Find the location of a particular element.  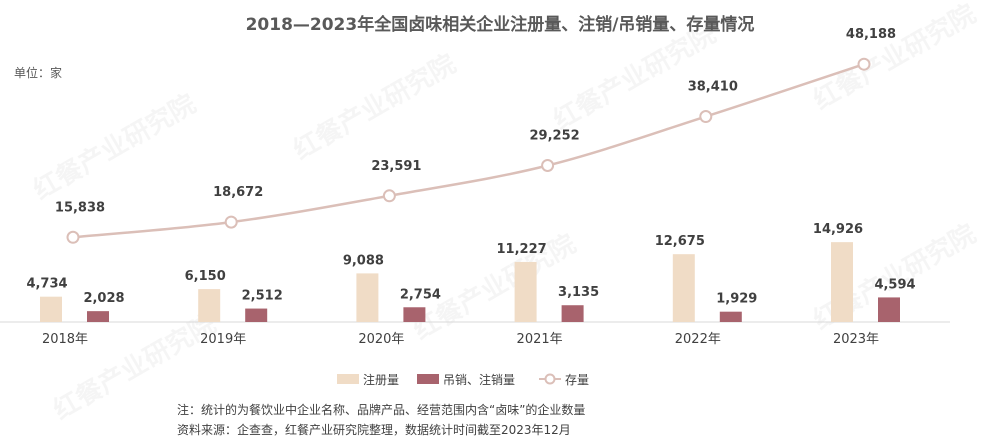

legend-label-registrations: 注册量 is located at coordinates (381, 379).